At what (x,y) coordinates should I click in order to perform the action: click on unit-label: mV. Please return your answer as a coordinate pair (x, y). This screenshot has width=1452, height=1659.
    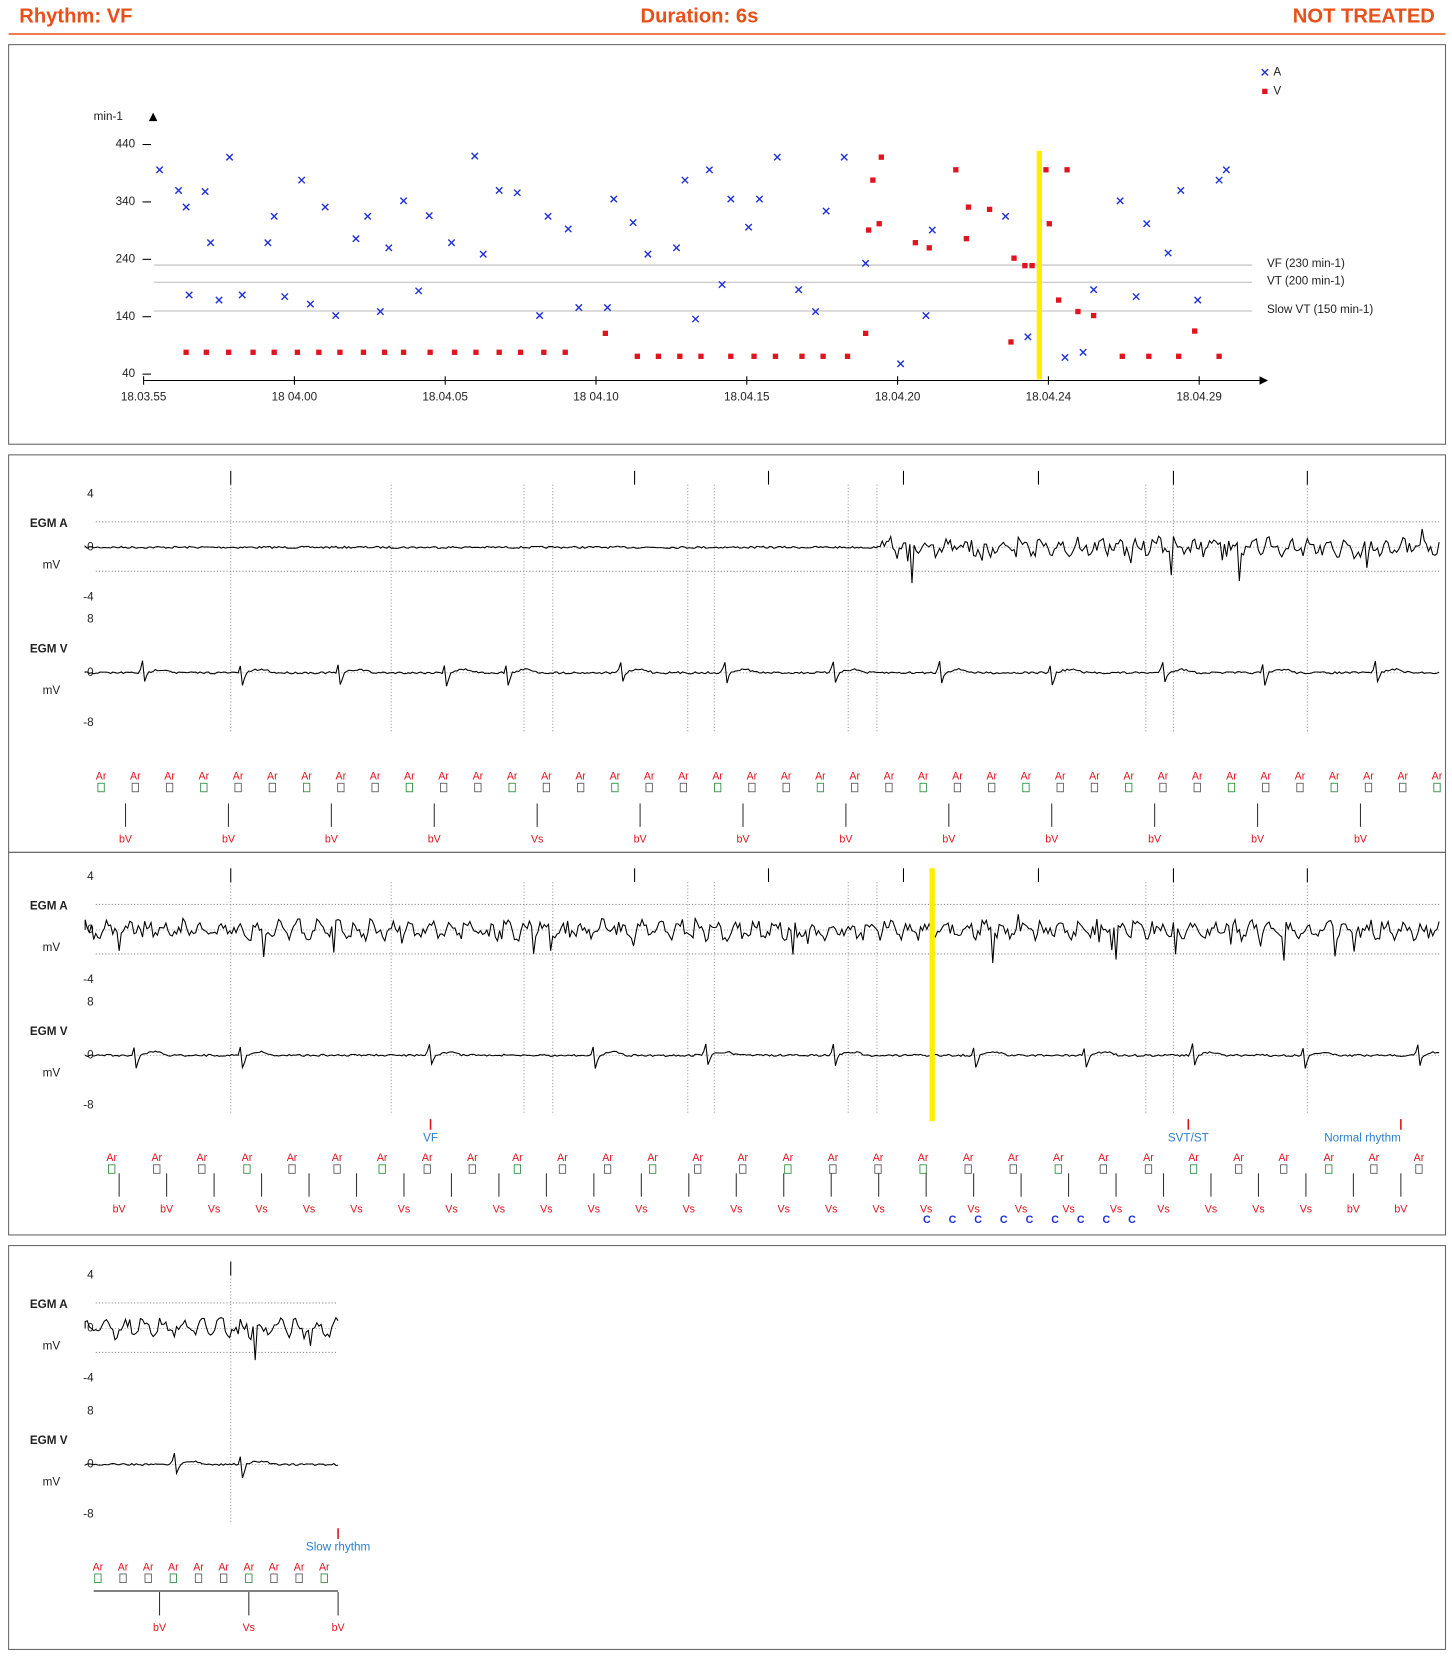
    Looking at the image, I should click on (52, 564).